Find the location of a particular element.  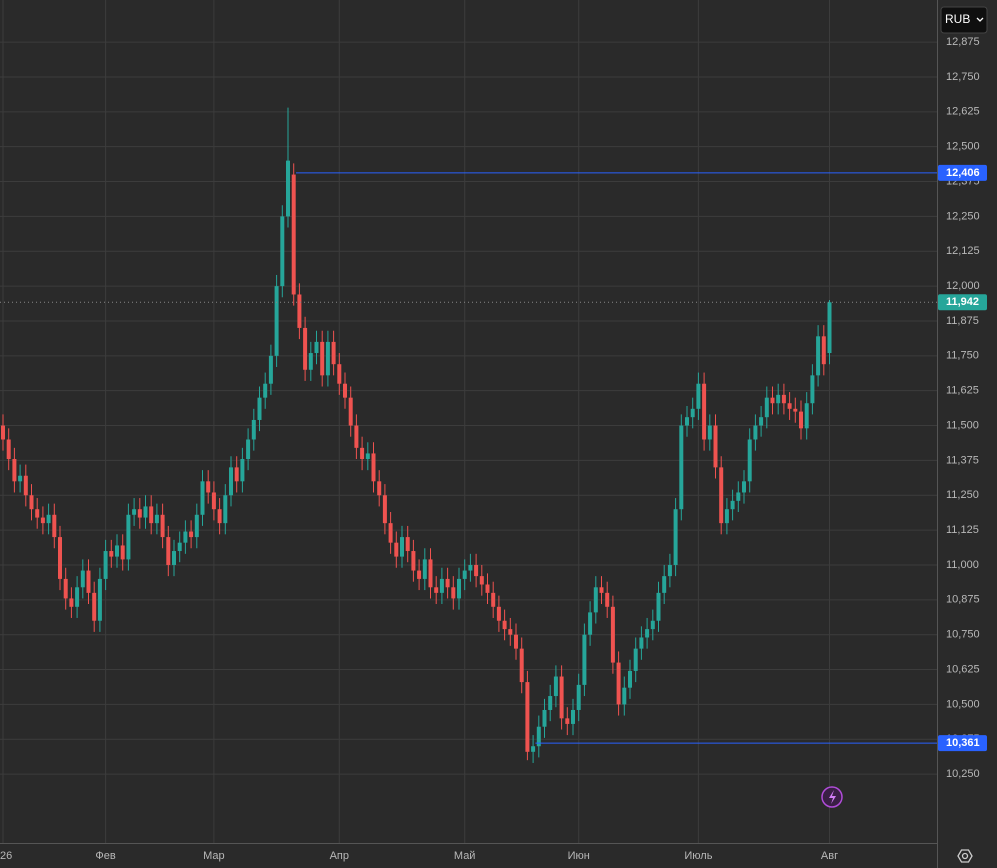

x-tick-label: Апр is located at coordinates (339, 856).